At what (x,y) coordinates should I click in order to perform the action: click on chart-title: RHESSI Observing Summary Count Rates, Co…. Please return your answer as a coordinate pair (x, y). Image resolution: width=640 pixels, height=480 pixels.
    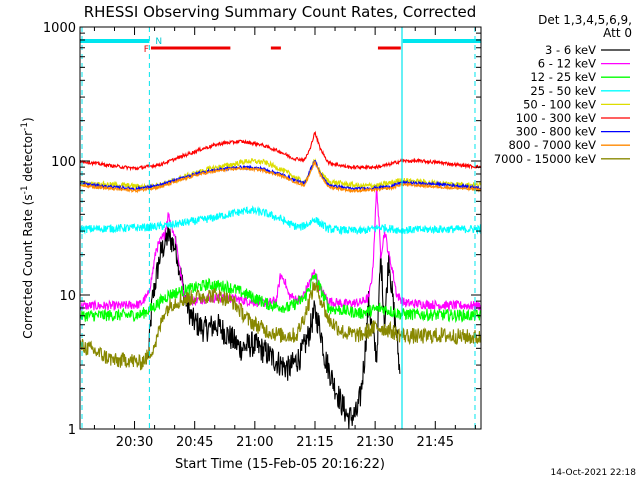
    Looking at the image, I should click on (280, 12).